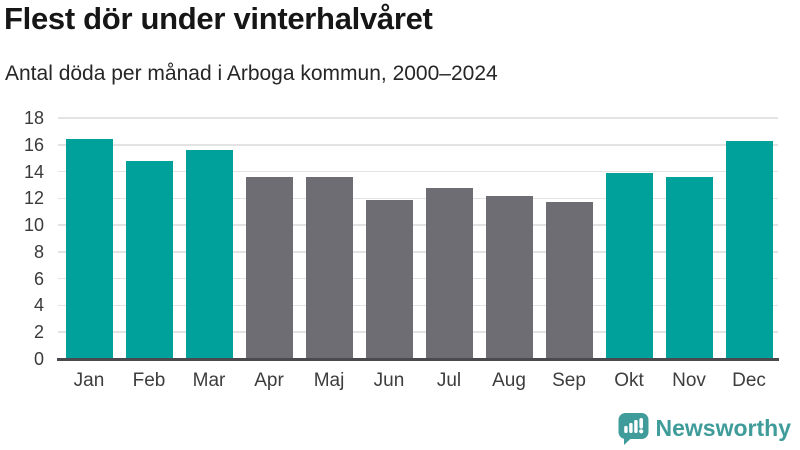 This screenshot has height=450, width=800. What do you see at coordinates (38, 359) in the screenshot?
I see `y-axis-tick-label-0: 0` at bounding box center [38, 359].